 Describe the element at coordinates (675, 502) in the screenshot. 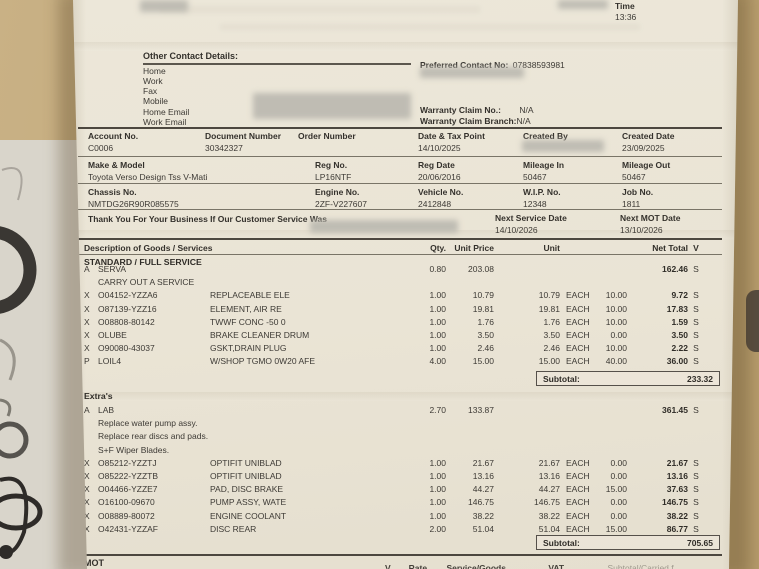

I see `cell-net-total: 146.75` at that location.